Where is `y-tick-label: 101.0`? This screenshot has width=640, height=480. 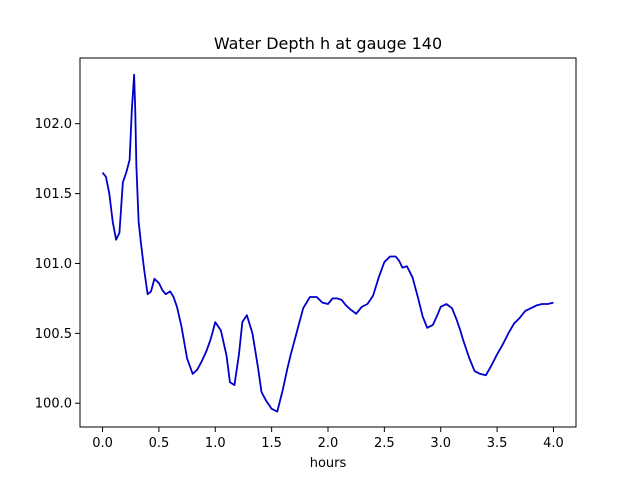
y-tick-label: 101.0 is located at coordinates (53, 264).